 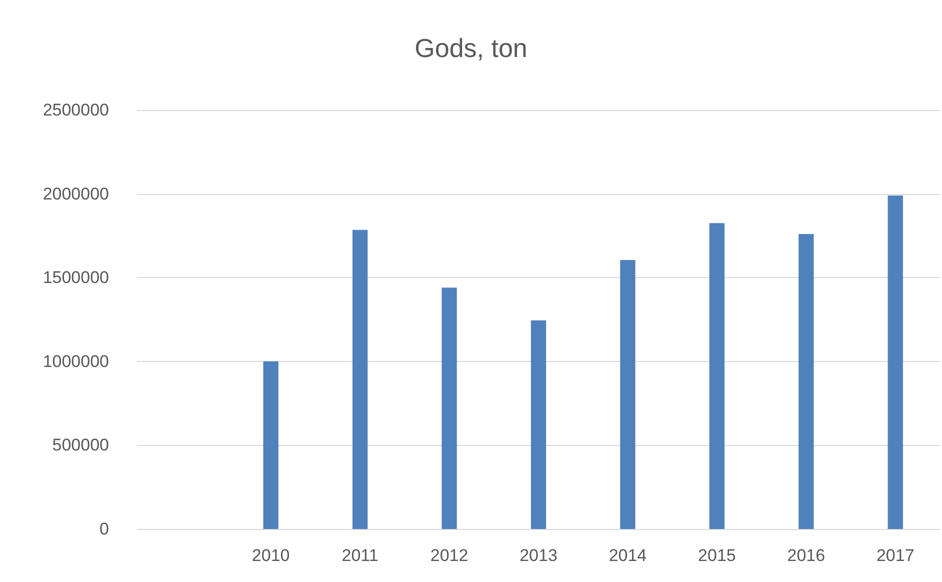 I want to click on x-tick-label: 2010, so click(x=271, y=555).